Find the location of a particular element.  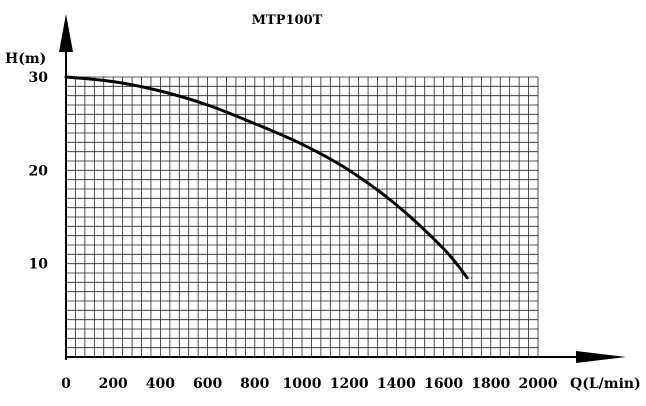

x-tick-label: 0 is located at coordinates (66, 384).